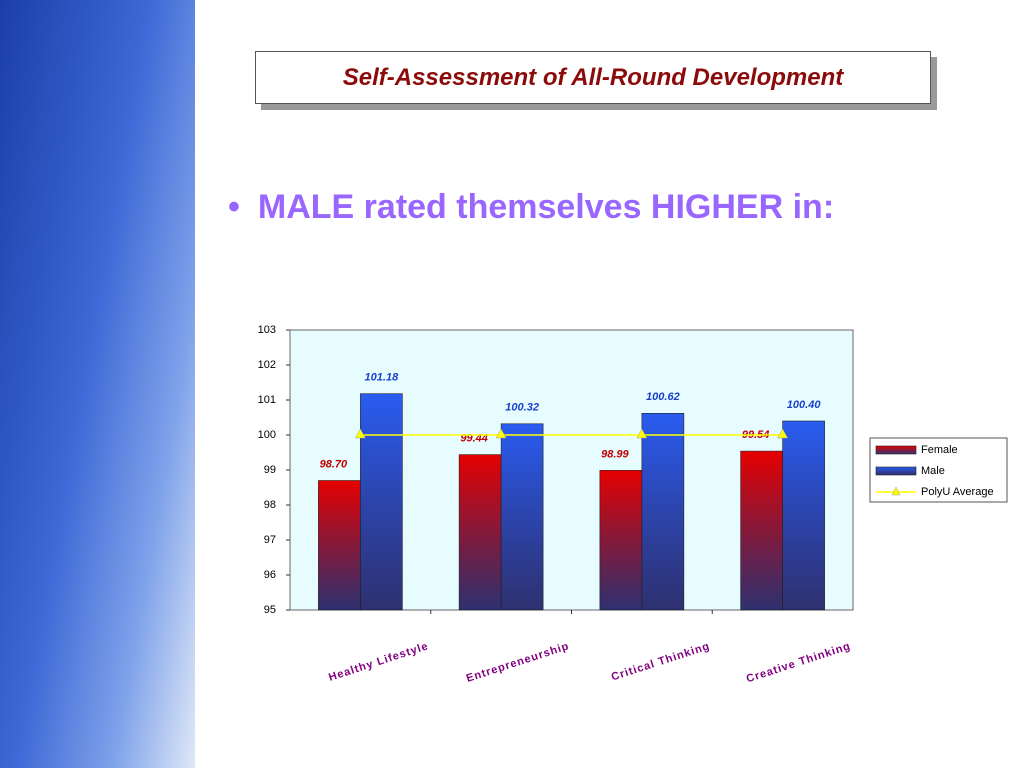 This screenshot has height=768, width=1024. I want to click on x-tick-label: Healthy Lifestyle, so click(378, 662).